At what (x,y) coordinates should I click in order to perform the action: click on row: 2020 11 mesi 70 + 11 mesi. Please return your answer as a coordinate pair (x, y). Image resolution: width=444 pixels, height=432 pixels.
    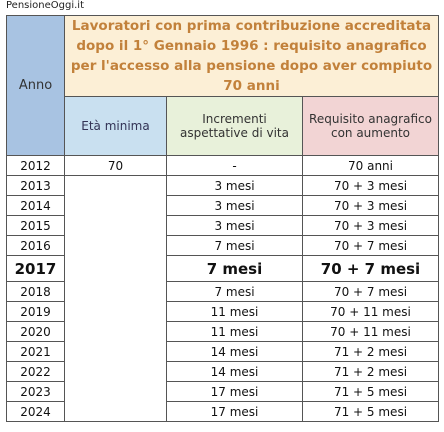
    Looking at the image, I should click on (222, 331).